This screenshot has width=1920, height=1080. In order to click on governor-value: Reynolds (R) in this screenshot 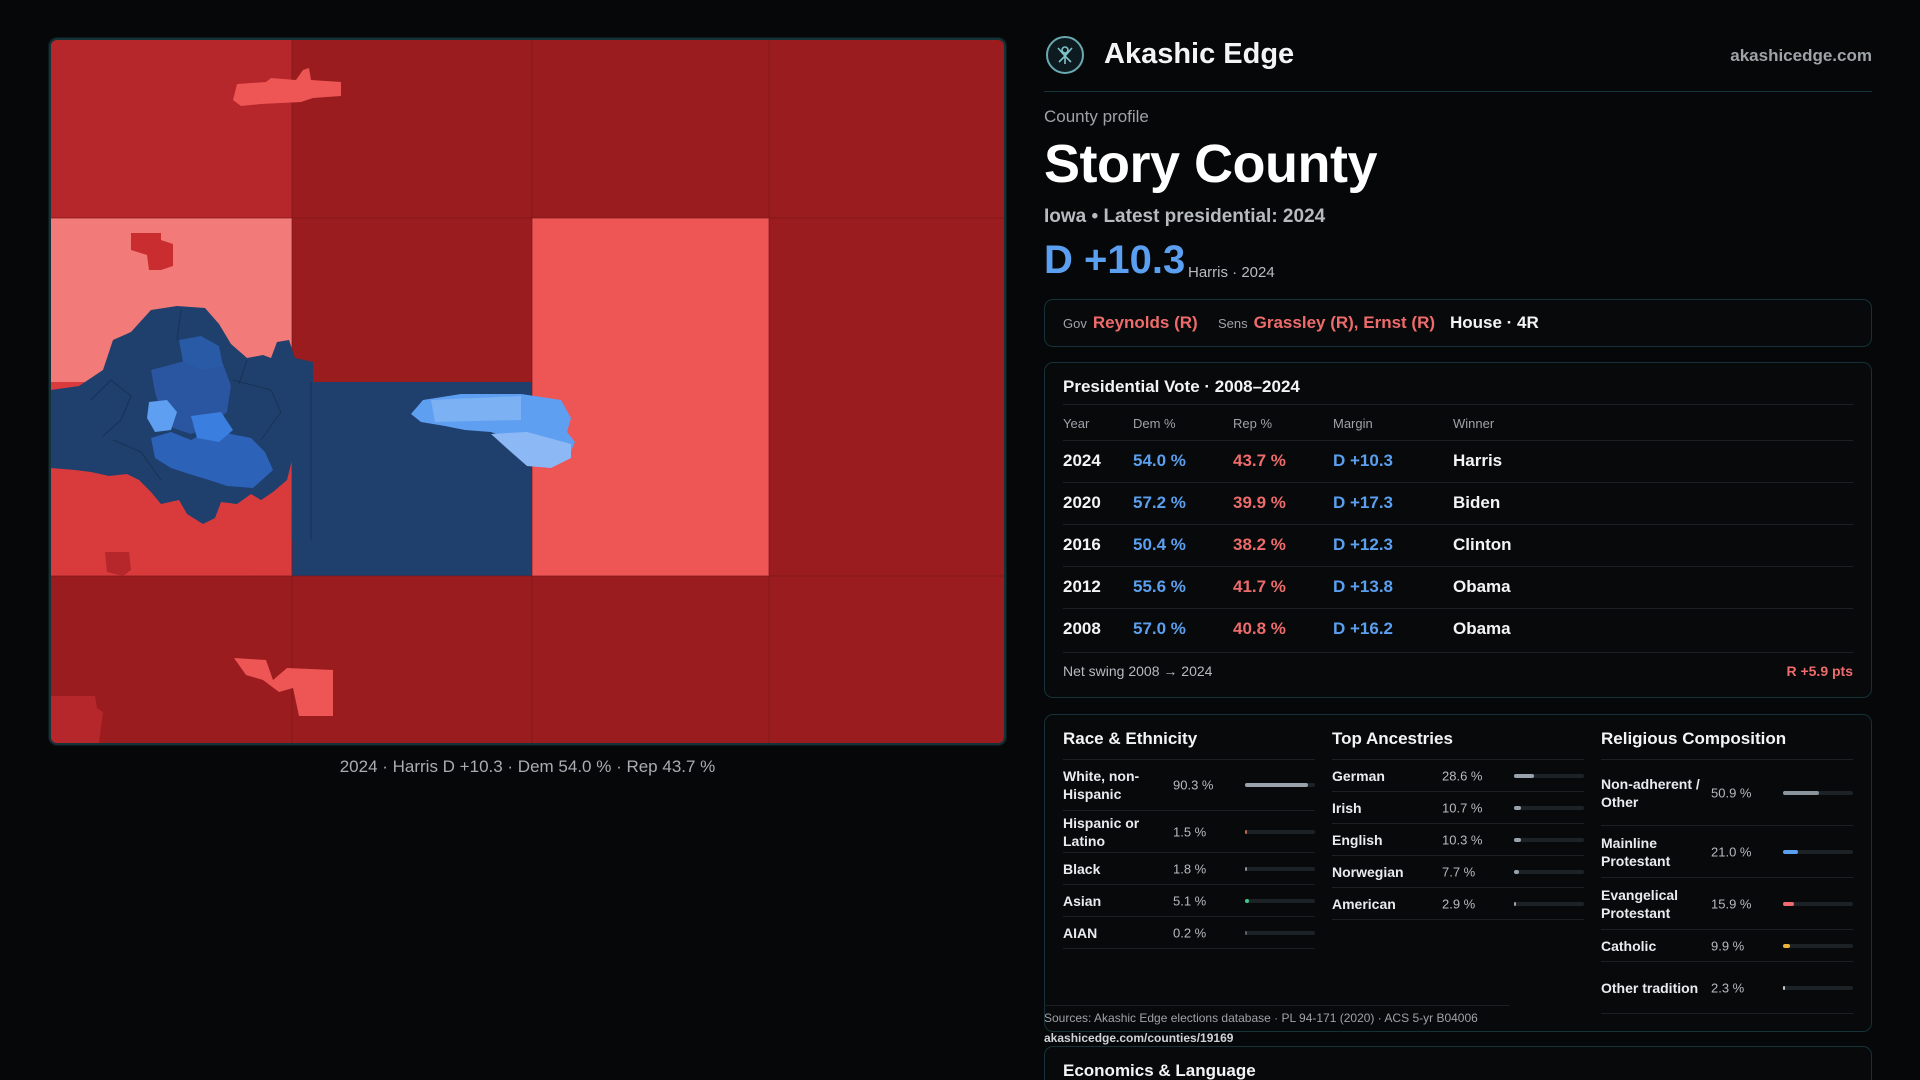, I will do `click(1145, 322)`.